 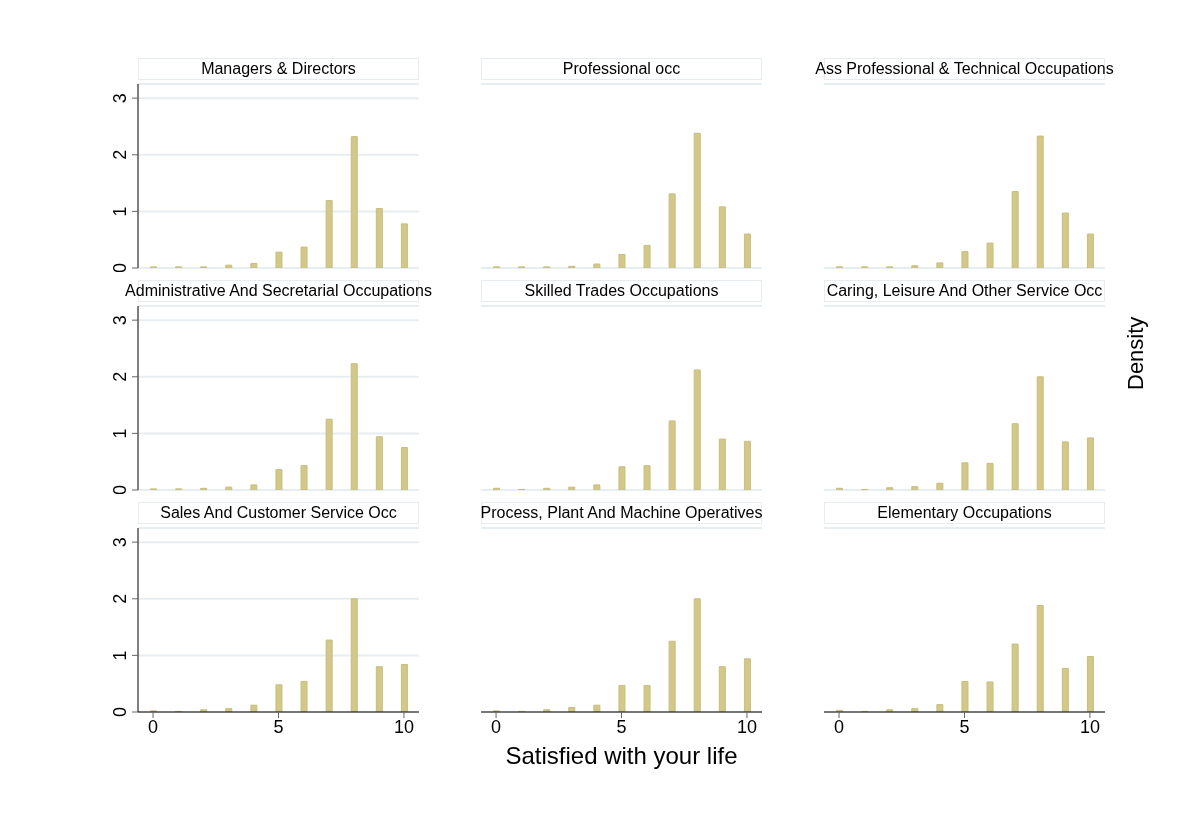 What do you see at coordinates (621, 69) in the screenshot?
I see `chart-title: Professional occ` at bounding box center [621, 69].